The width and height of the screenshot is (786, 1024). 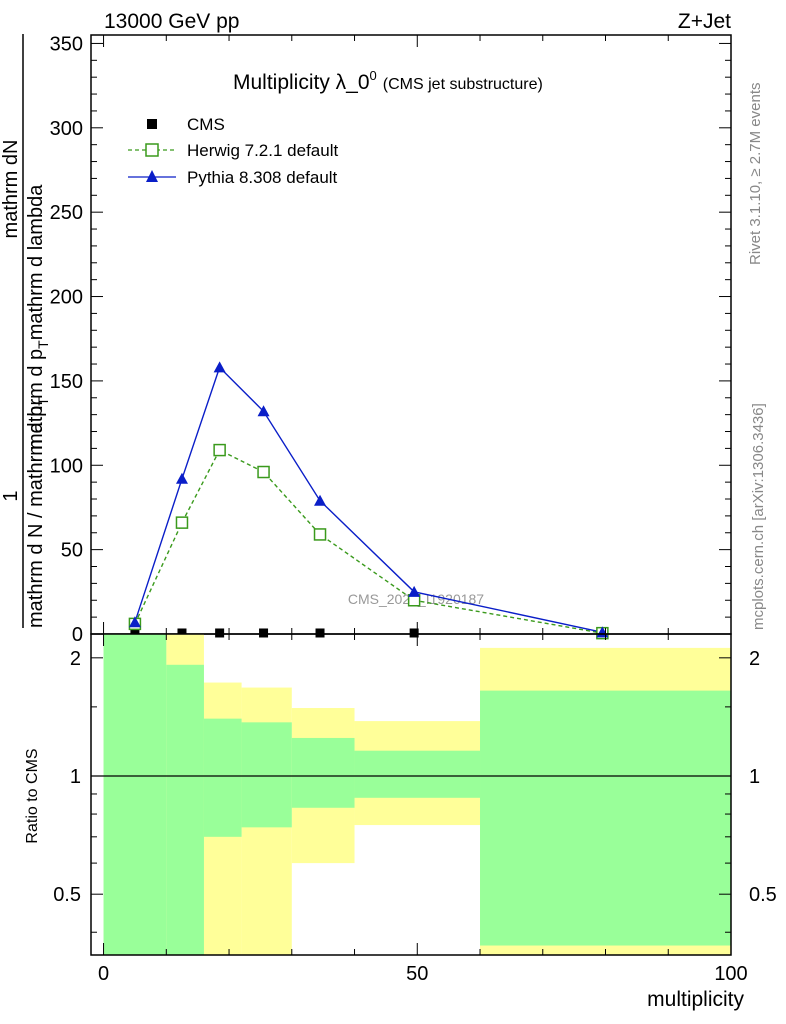 I want to click on y-axis-label-bottom-main: mathrm d N / mathrm d p, so click(x=36, y=517).